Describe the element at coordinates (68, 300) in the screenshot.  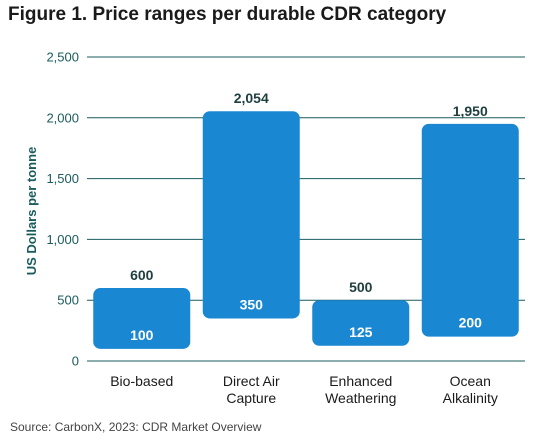
I see `y-tick-label: 500` at that location.